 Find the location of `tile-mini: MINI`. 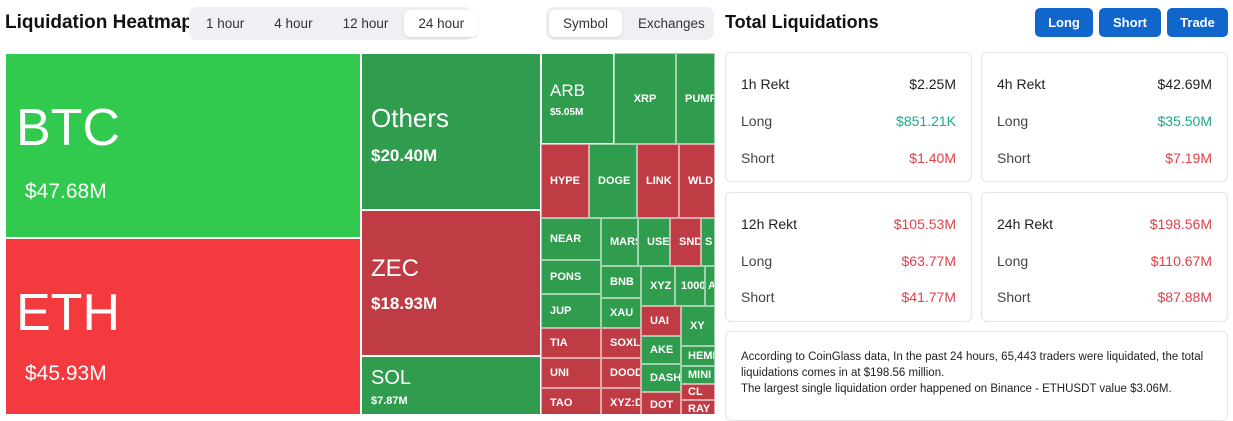

tile-mini: MINI is located at coordinates (698, 375).